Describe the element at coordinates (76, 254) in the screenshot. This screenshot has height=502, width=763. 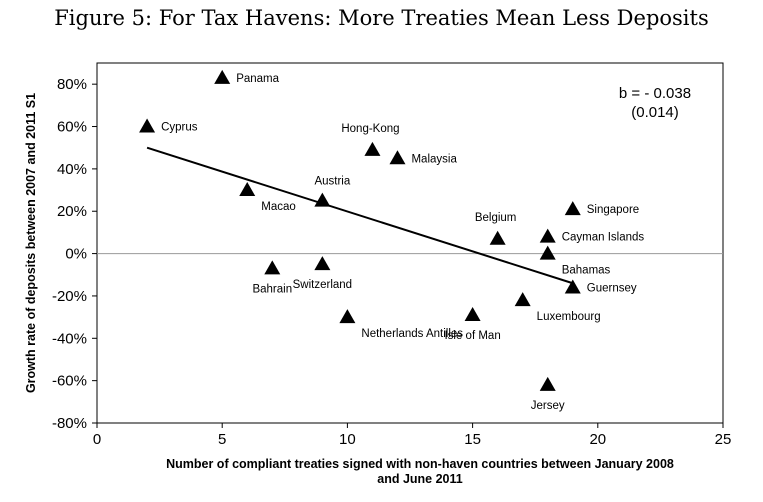
I see `y-tick-label: 0%` at that location.